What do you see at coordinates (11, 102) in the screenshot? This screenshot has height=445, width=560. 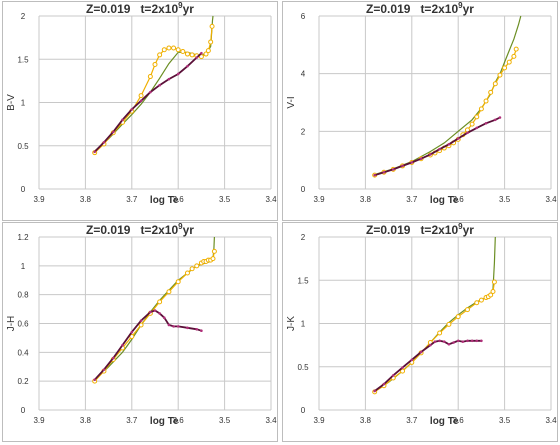 I see `y-axis-label: B-V` at bounding box center [11, 102].